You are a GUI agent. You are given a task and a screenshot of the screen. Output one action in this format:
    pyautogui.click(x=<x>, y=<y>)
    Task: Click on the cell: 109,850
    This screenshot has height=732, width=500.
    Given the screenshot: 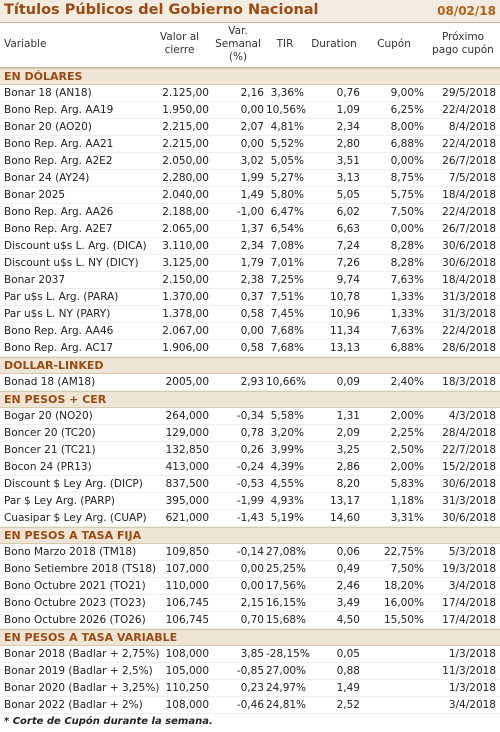 What is the action you would take?
    pyautogui.click(x=187, y=552)
    